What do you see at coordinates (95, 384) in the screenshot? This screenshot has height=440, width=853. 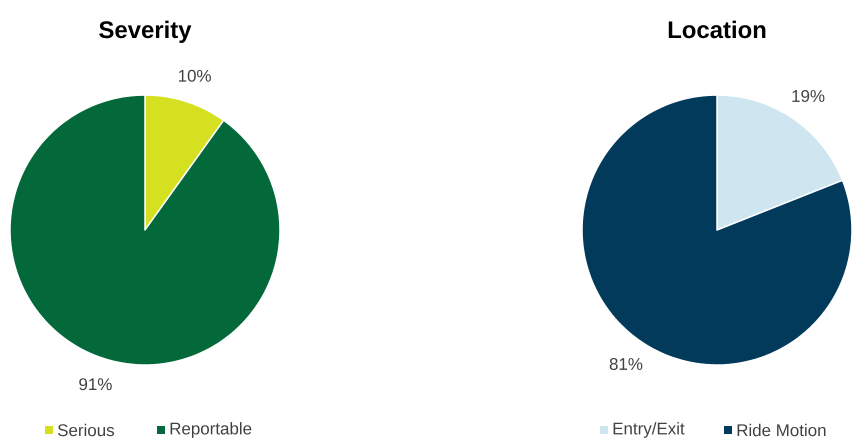 I see `data-label: 91%` at bounding box center [95, 384].